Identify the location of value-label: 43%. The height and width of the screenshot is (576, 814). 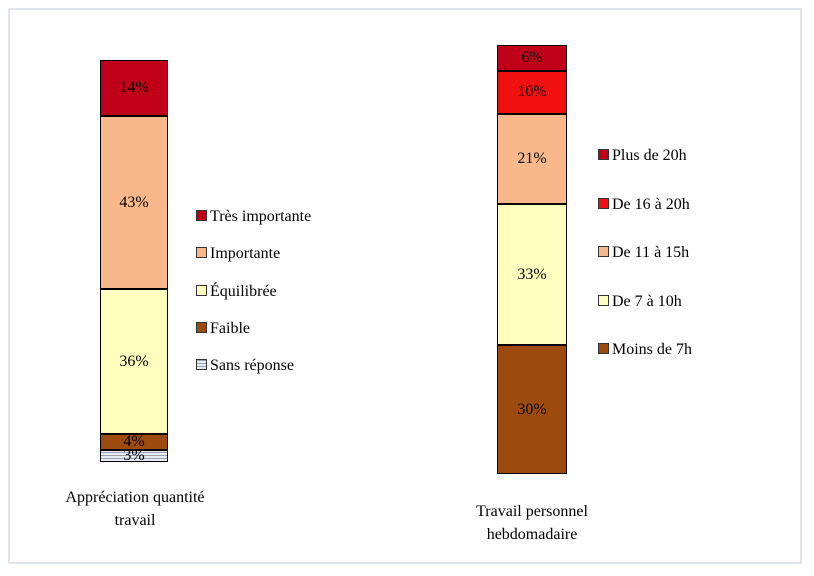
(134, 202).